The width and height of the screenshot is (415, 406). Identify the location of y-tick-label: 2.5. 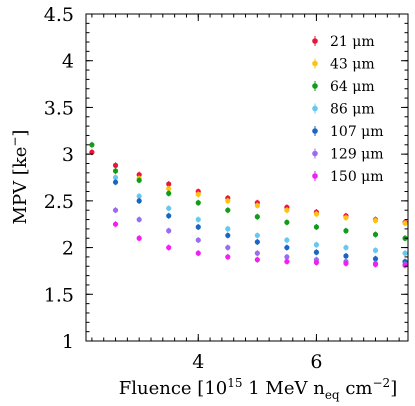
(59, 202).